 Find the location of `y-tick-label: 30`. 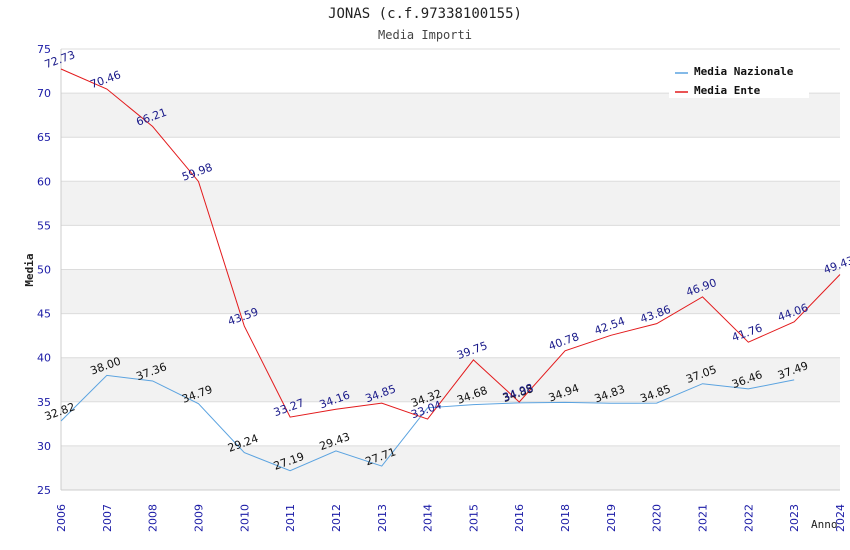

y-tick-label: 30 is located at coordinates (44, 446).